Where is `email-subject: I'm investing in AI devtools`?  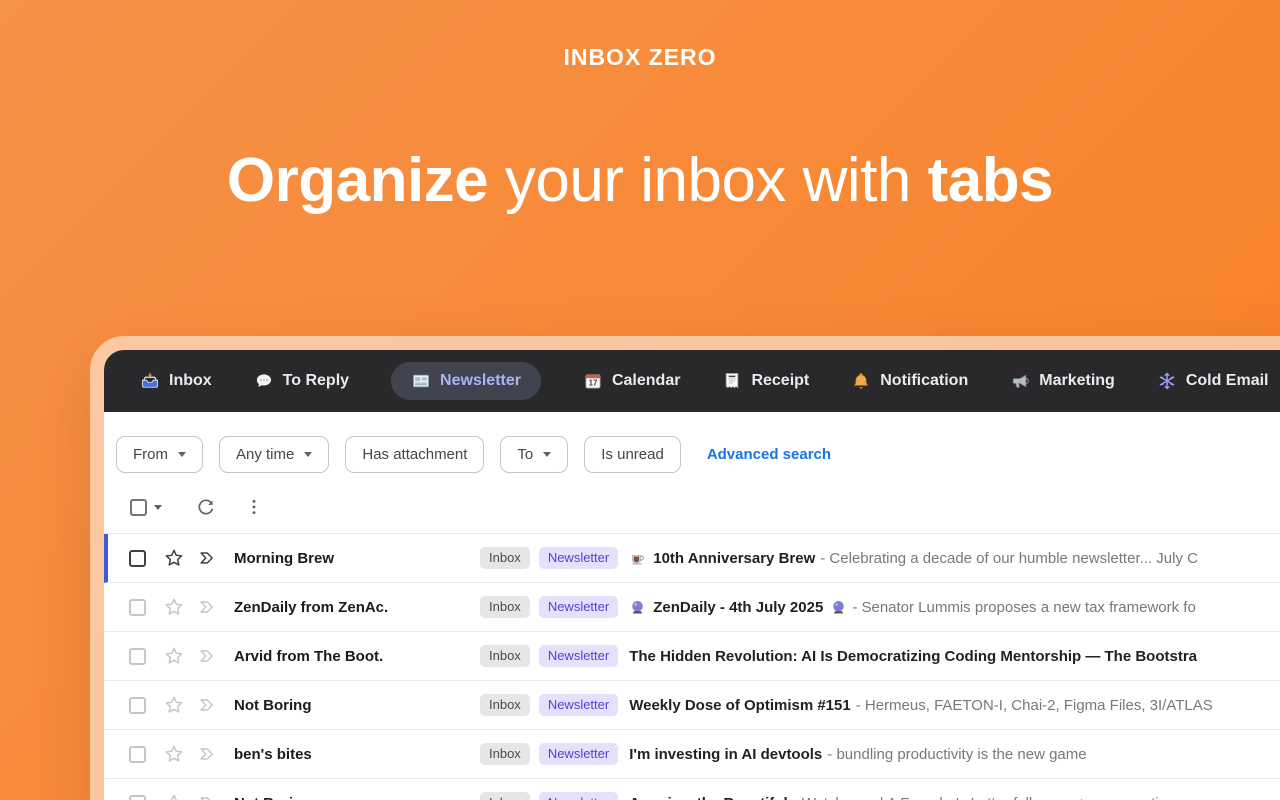 email-subject: I'm investing in AI devtools is located at coordinates (726, 754).